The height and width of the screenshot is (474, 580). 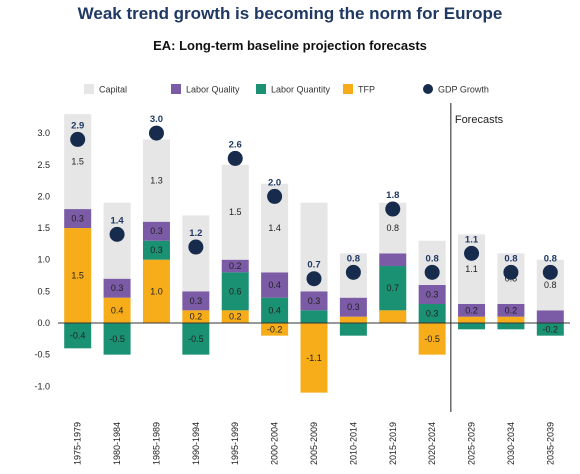 What do you see at coordinates (195, 233) in the screenshot?
I see `gdp-growth-label: 1.2` at bounding box center [195, 233].